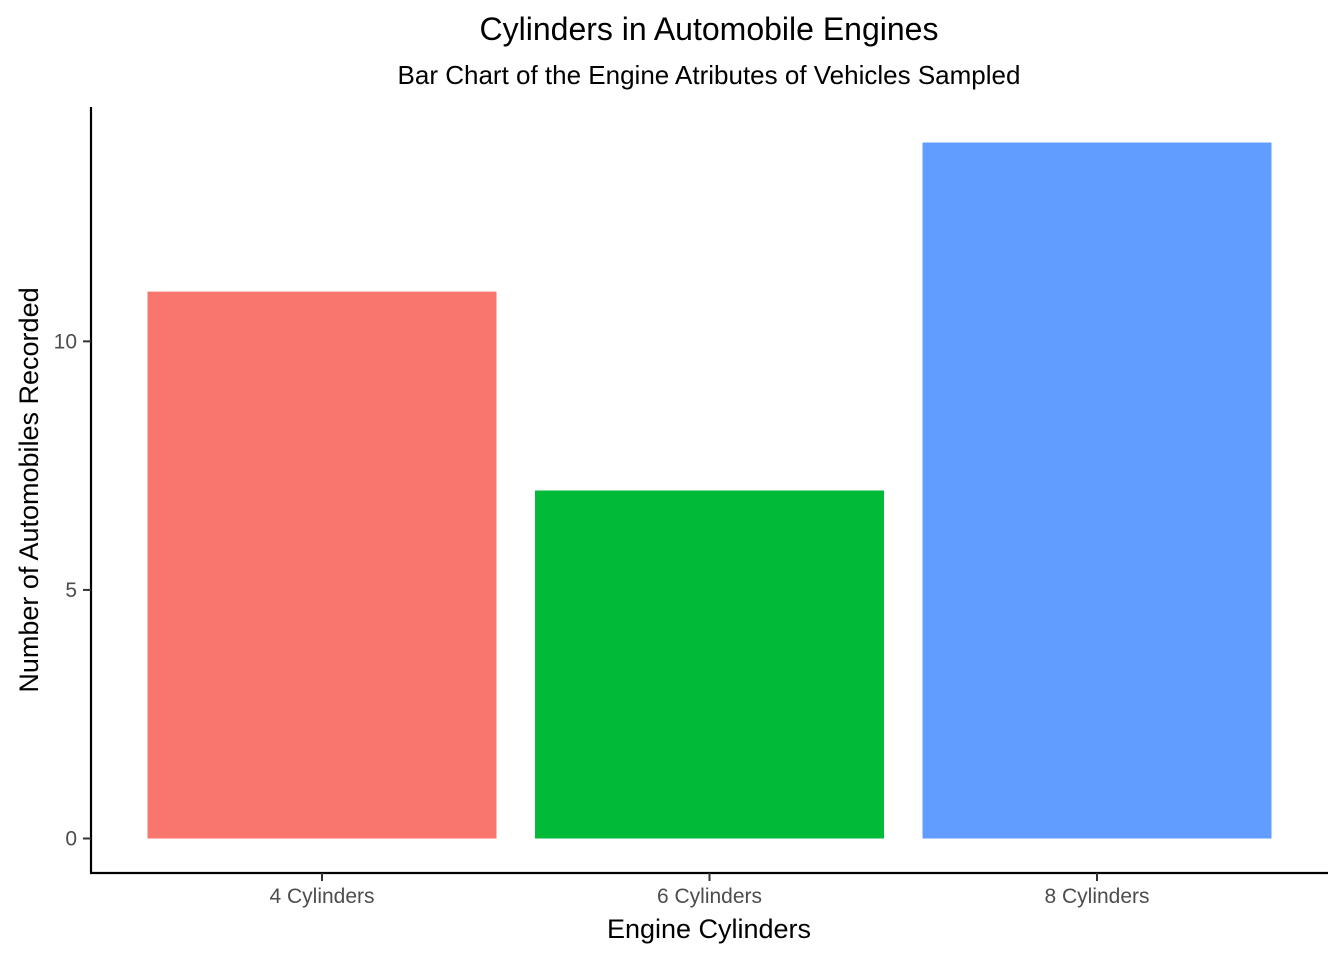  I want to click on y-axis-ticks: 0 5 10, so click(72, 590).